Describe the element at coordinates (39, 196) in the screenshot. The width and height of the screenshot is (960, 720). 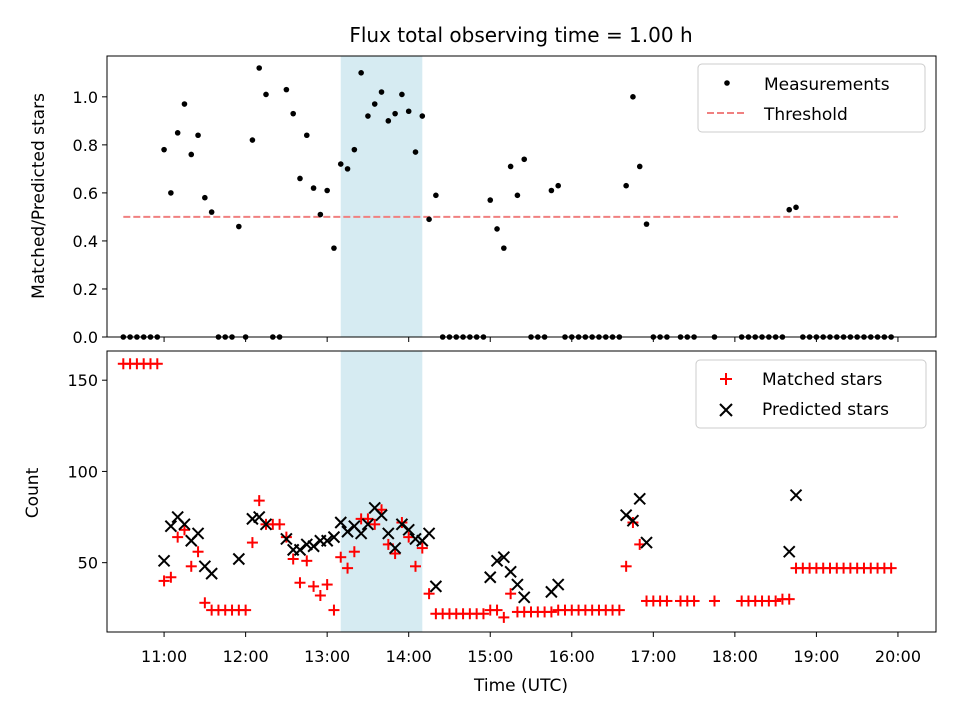
I see `top-y-axis-label: Matched/Predicted stars` at that location.